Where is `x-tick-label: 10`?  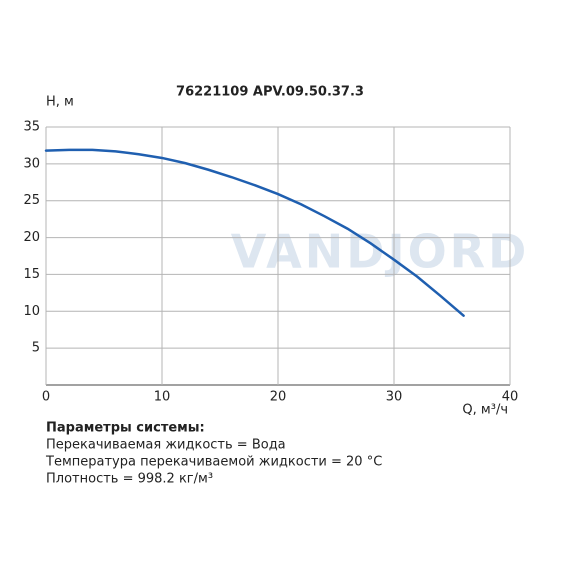 x-tick-label: 10 is located at coordinates (162, 397).